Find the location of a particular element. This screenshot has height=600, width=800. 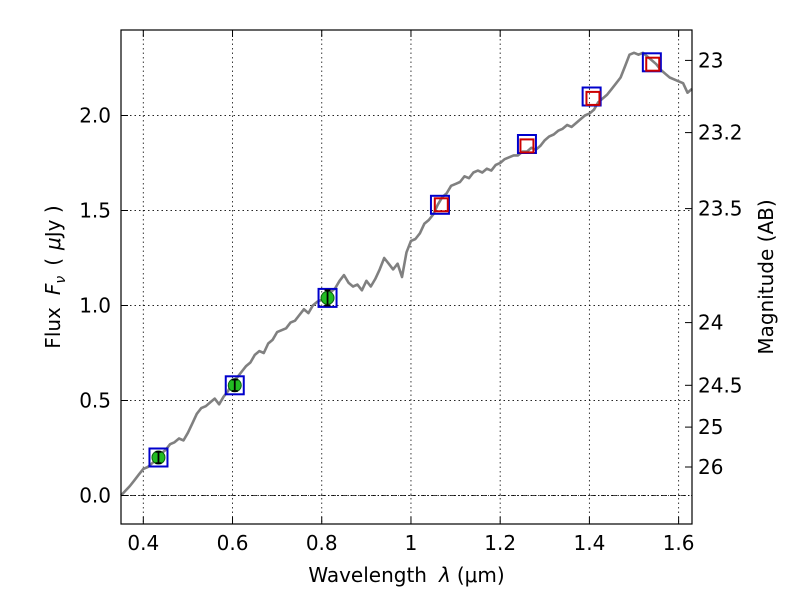

right-axis-label: Magnitude (AB) is located at coordinates (766, 276).